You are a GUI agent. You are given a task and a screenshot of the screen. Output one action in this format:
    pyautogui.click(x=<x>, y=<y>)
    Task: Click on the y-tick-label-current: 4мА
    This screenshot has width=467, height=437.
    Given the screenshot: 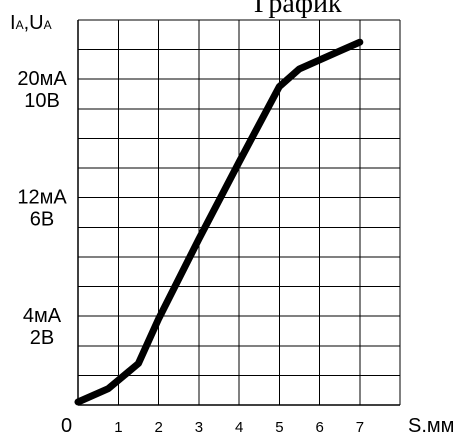 What is the action you would take?
    pyautogui.click(x=42, y=316)
    